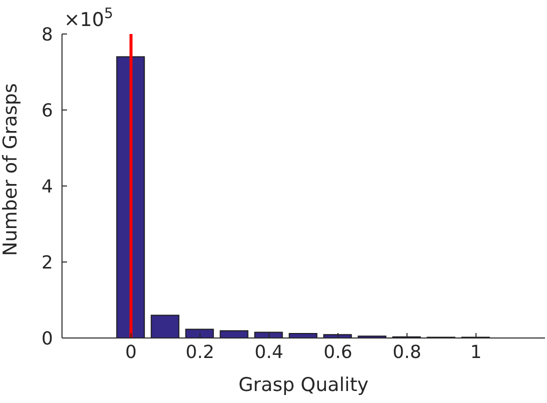 This screenshot has width=547, height=403. I want to click on y-tick-label: 6, so click(47, 111).